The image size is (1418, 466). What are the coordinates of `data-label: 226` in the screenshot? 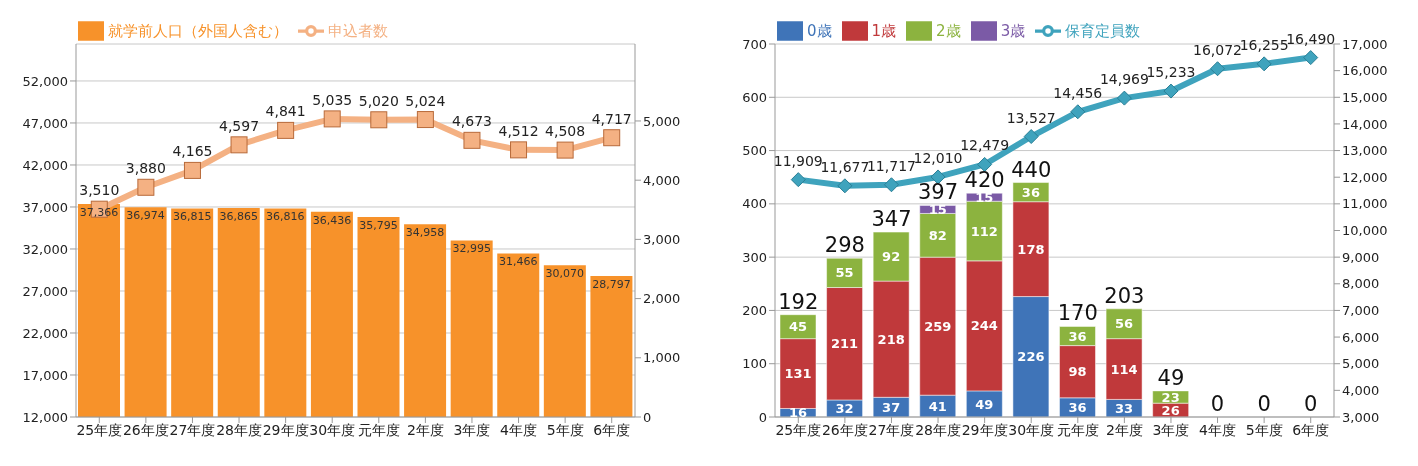 It's located at (1031, 357).